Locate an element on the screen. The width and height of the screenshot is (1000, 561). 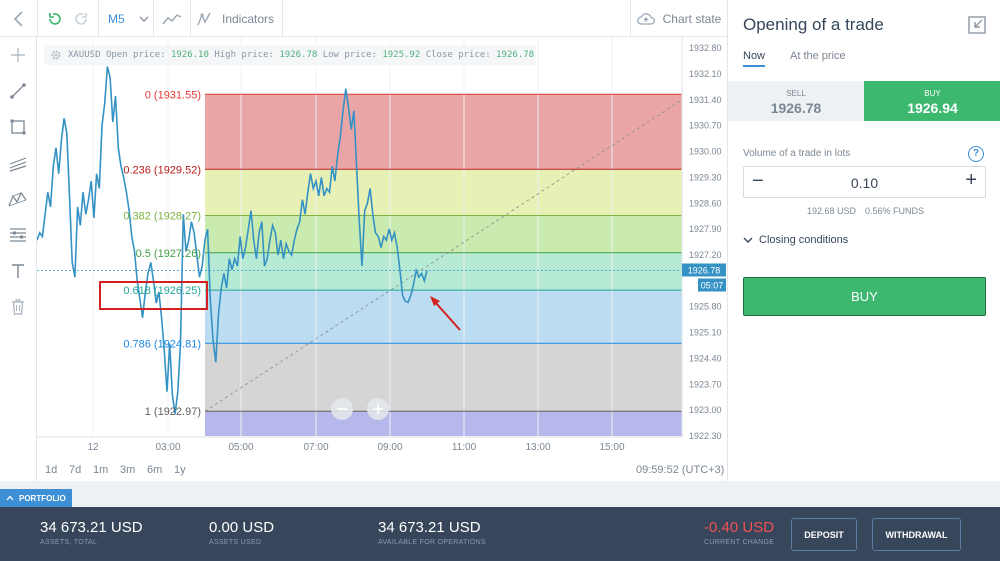
trade-cost: 192.68 USD is located at coordinates (832, 211).